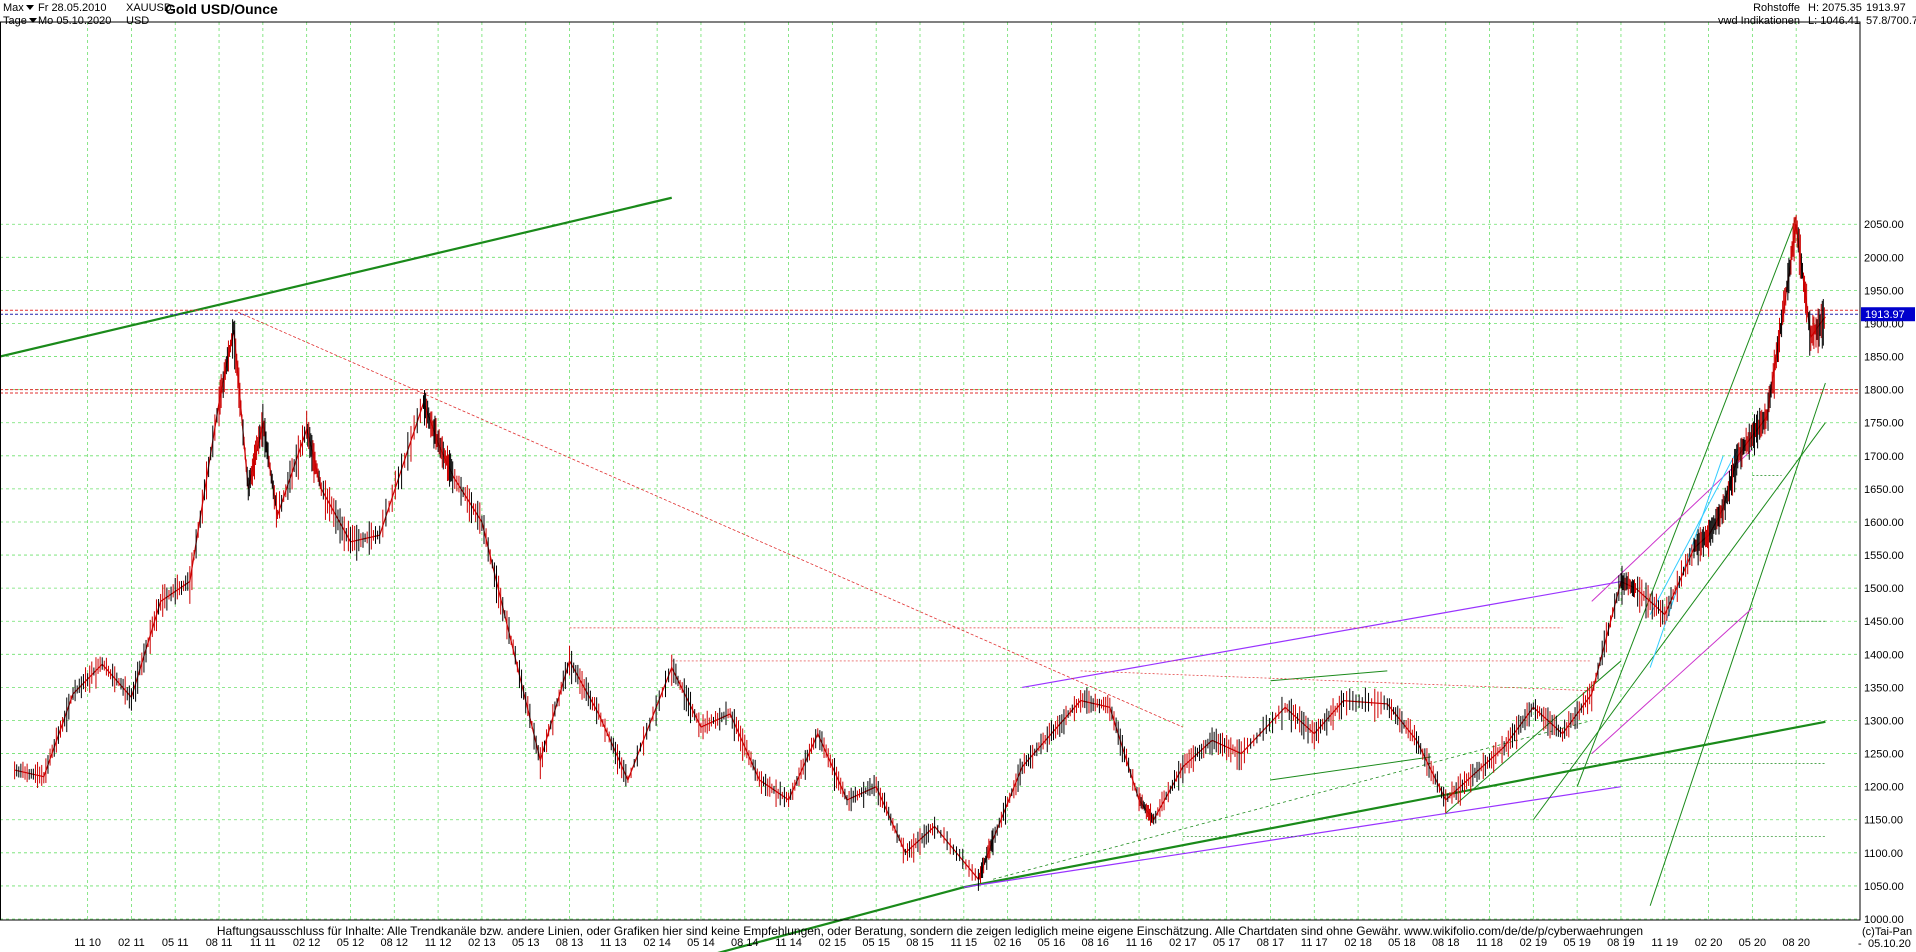  Describe the element at coordinates (149, 8) in the screenshot. I see `symbol: XAUUSD` at that location.